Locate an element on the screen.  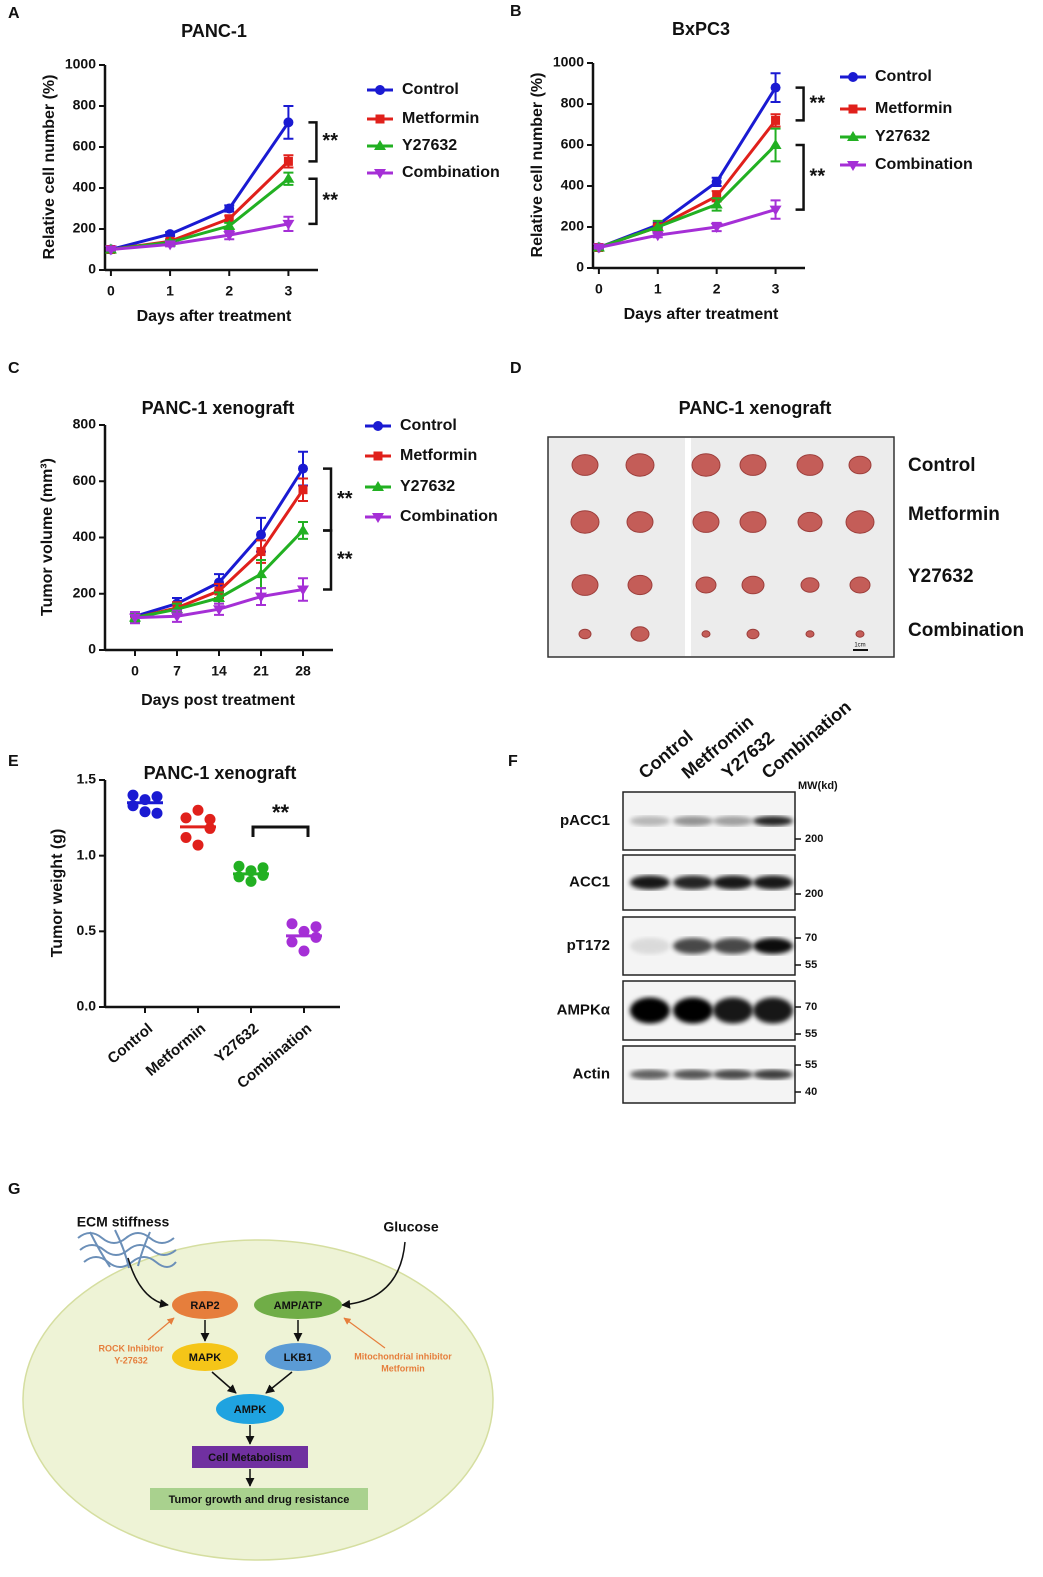
y-axis-label: Relative cell number (%) is located at coordinates (49, 167).